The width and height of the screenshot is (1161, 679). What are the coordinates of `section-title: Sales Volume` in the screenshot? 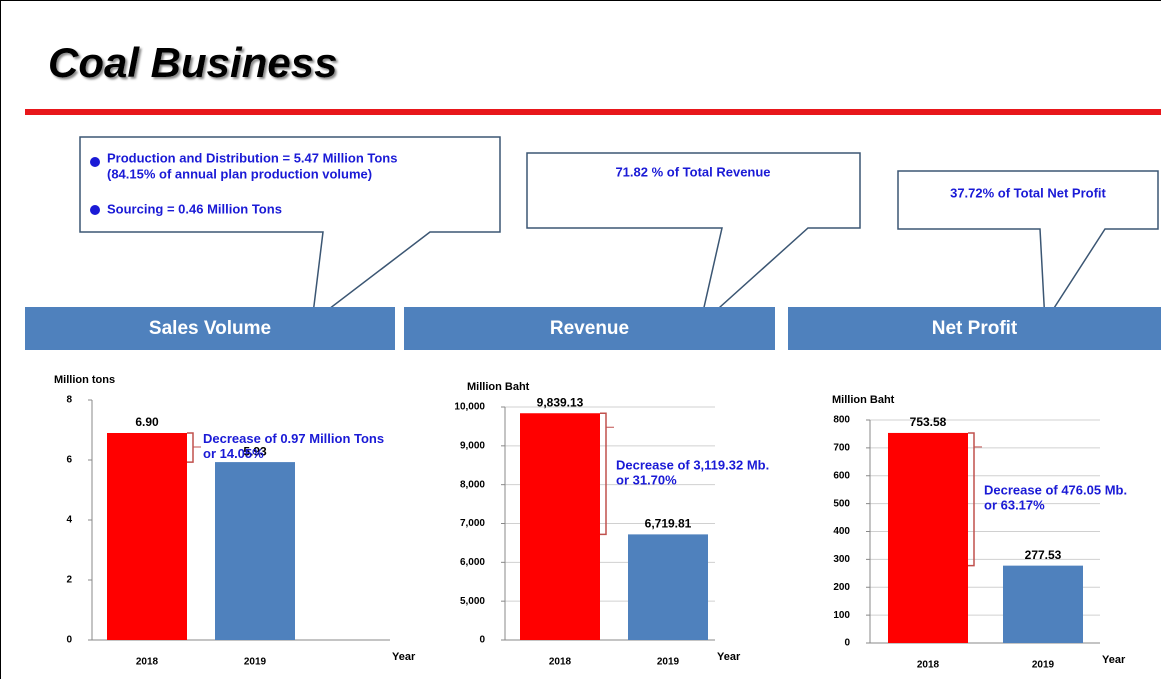 It's located at (210, 328).